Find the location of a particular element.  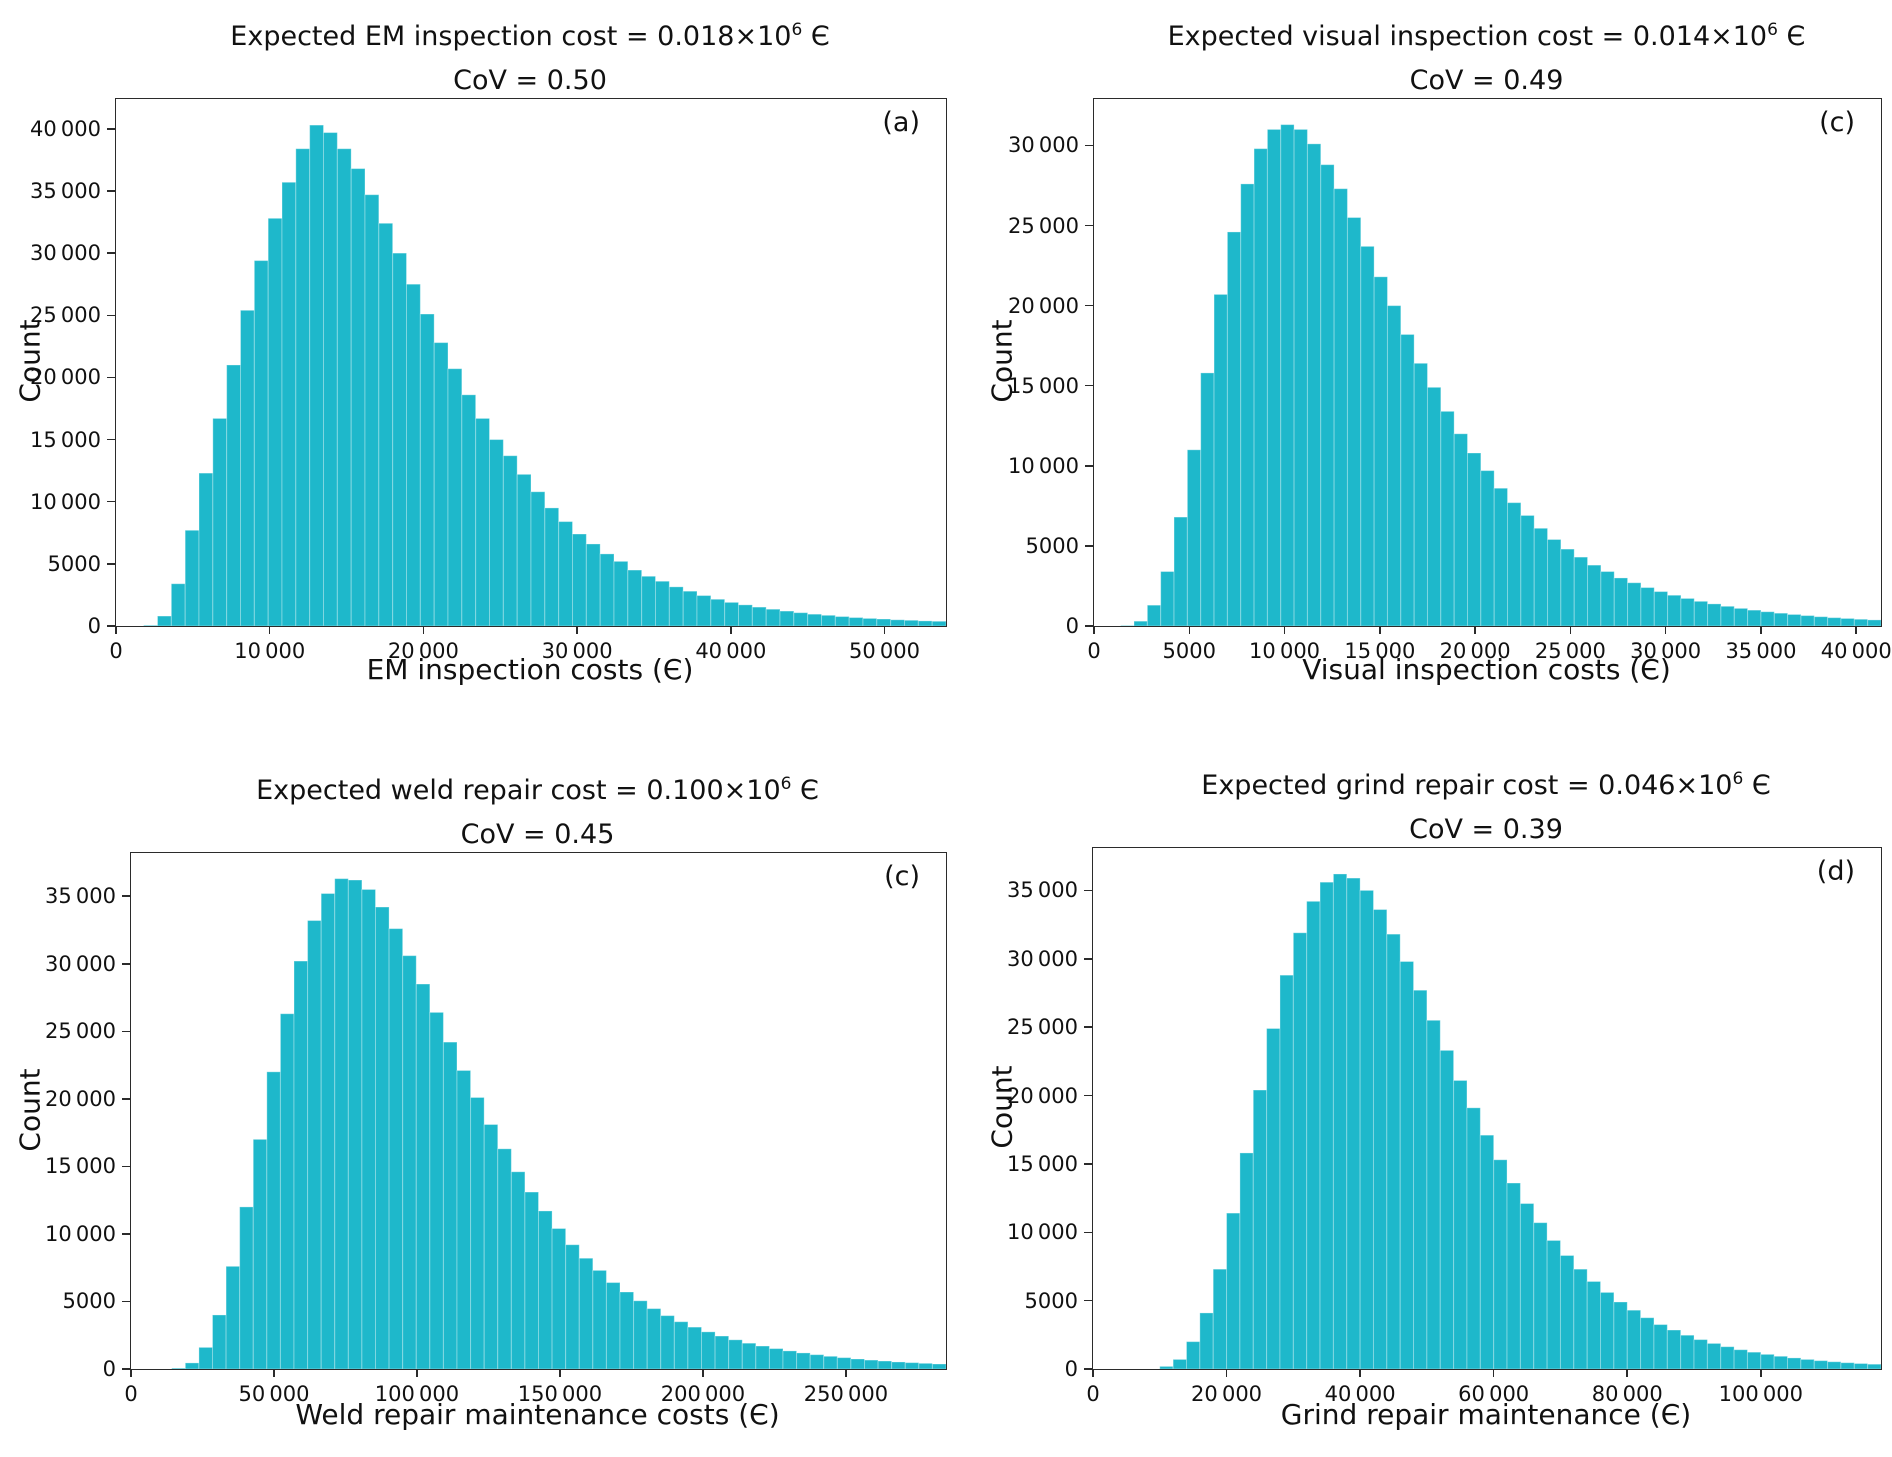

title-text: Expected EM inspection cost = 0.018×10 is located at coordinates (511, 36).